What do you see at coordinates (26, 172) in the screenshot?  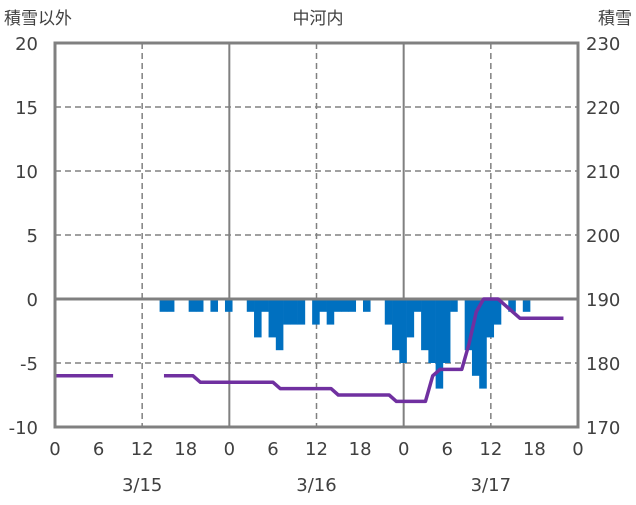 I see `left-tick-label: 10` at bounding box center [26, 172].